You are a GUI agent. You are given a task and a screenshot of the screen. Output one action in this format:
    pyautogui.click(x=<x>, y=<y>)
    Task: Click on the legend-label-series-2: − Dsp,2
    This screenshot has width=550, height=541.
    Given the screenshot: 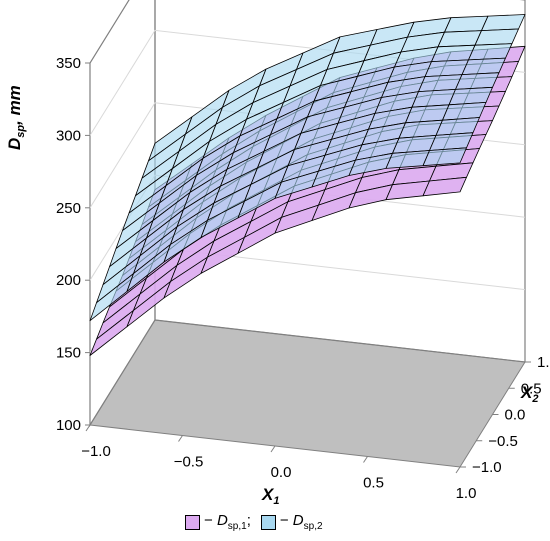 What is the action you would take?
    pyautogui.click(x=301, y=522)
    